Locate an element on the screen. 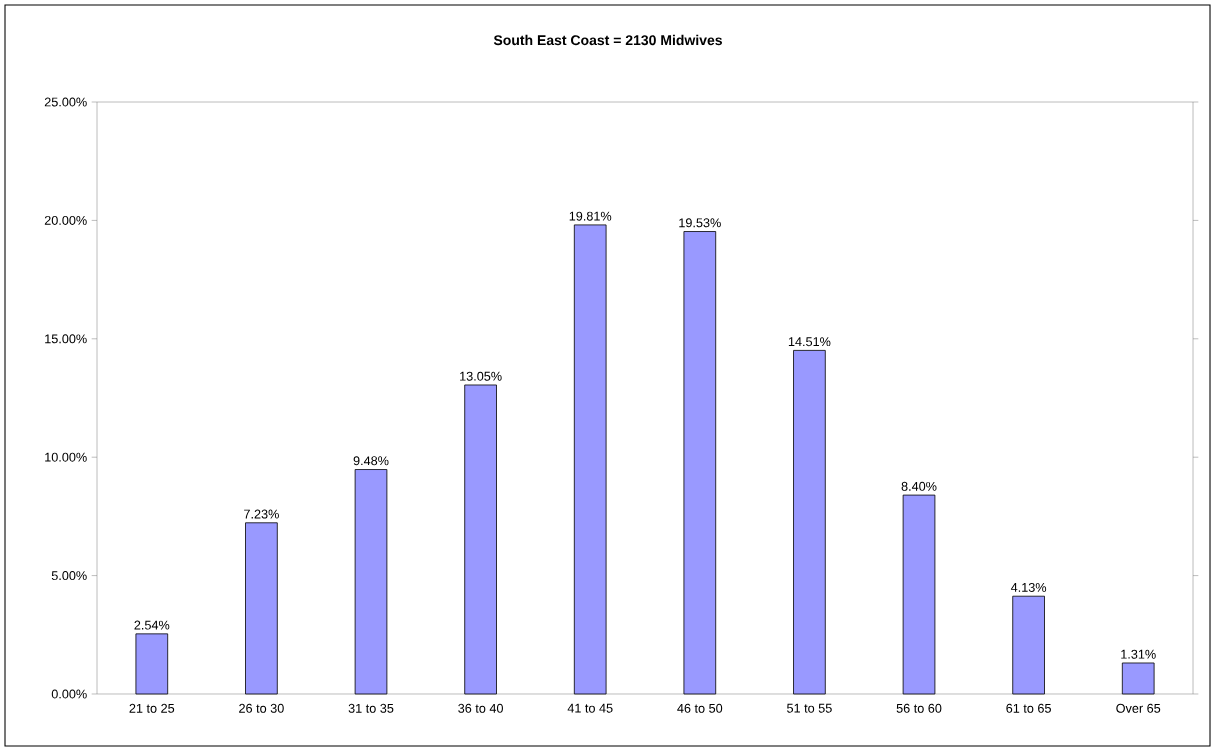 Image resolution: width=1216 pixels, height=751 pixels. y-tick-label: 25.00% is located at coordinates (65, 102).